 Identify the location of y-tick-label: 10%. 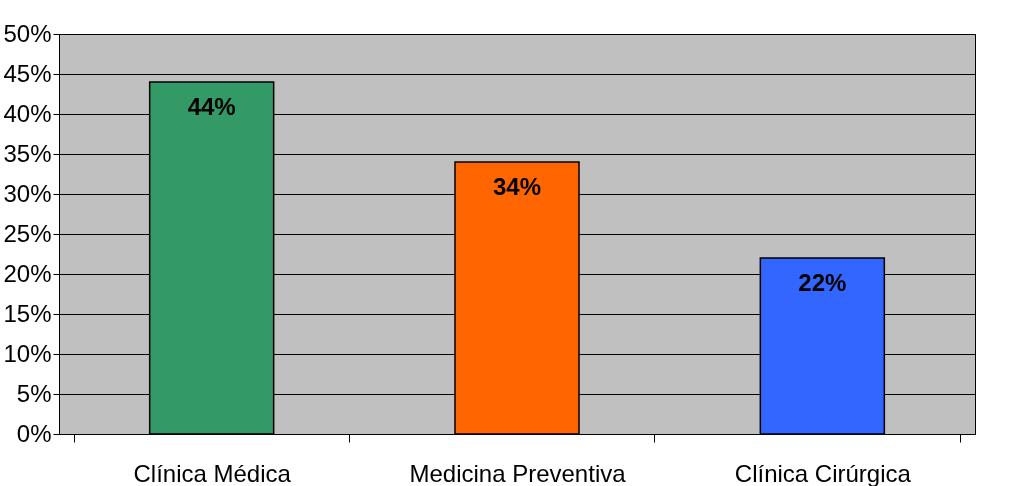
(27, 353).